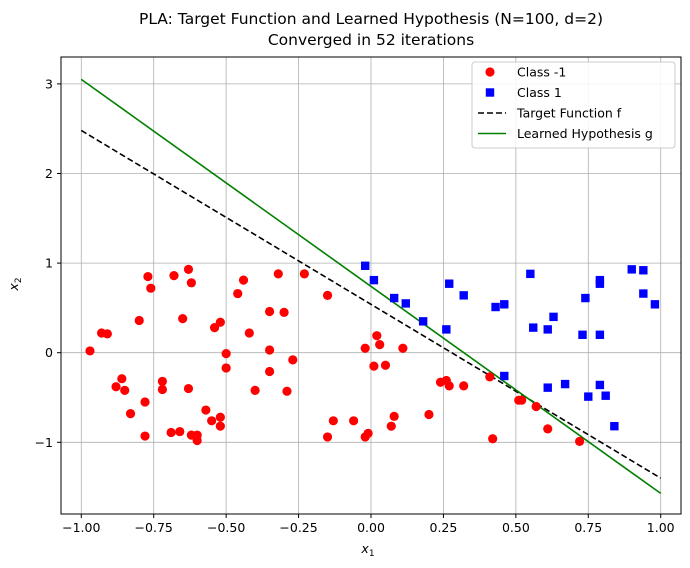 This screenshot has width=690, height=568. I want to click on x-tick-label: 0.00, so click(371, 527).